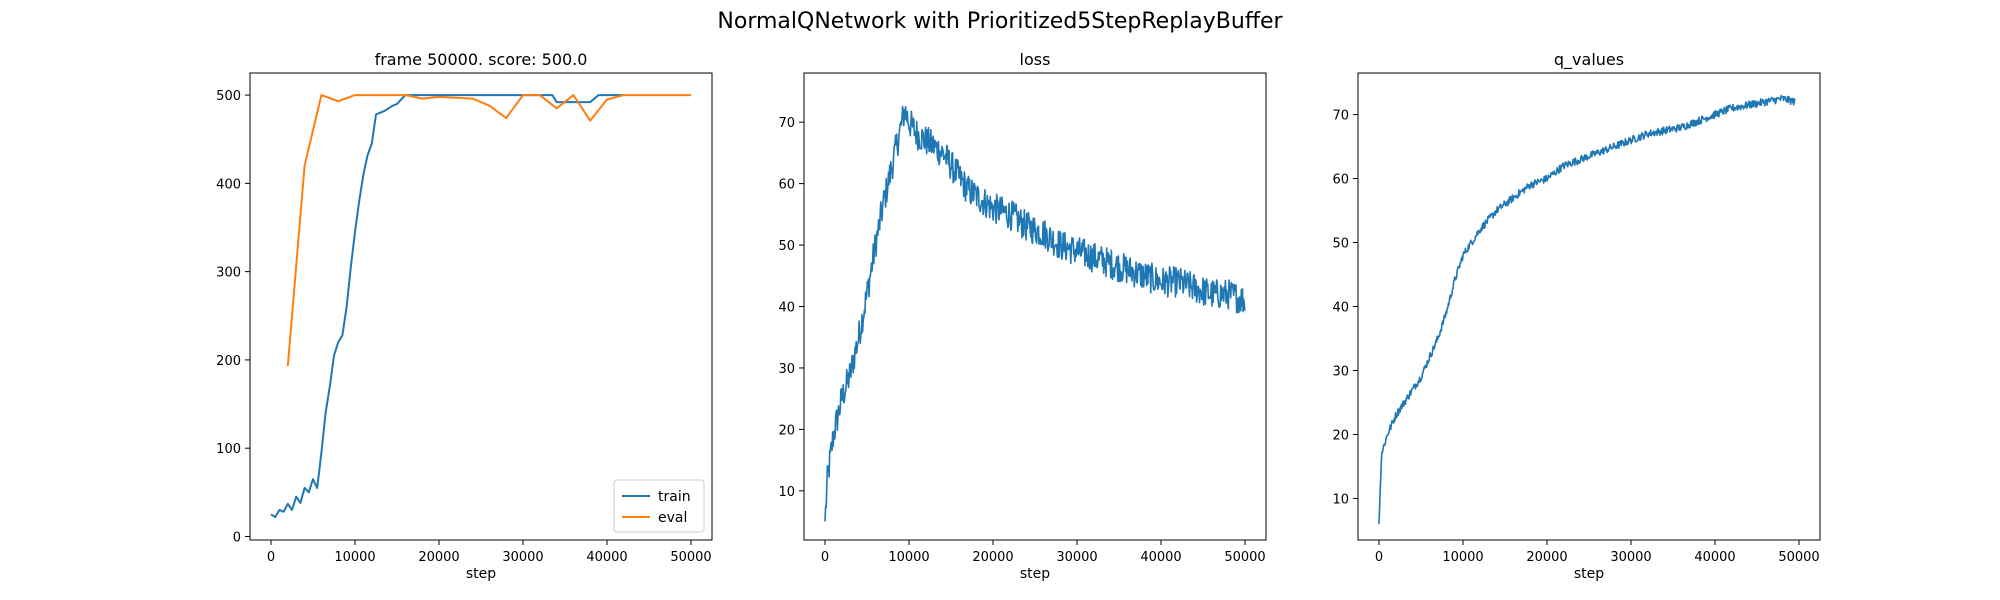  What do you see at coordinates (481, 59) in the screenshot?
I see `score-chart-title: frame 50000. score: 500.0` at bounding box center [481, 59].